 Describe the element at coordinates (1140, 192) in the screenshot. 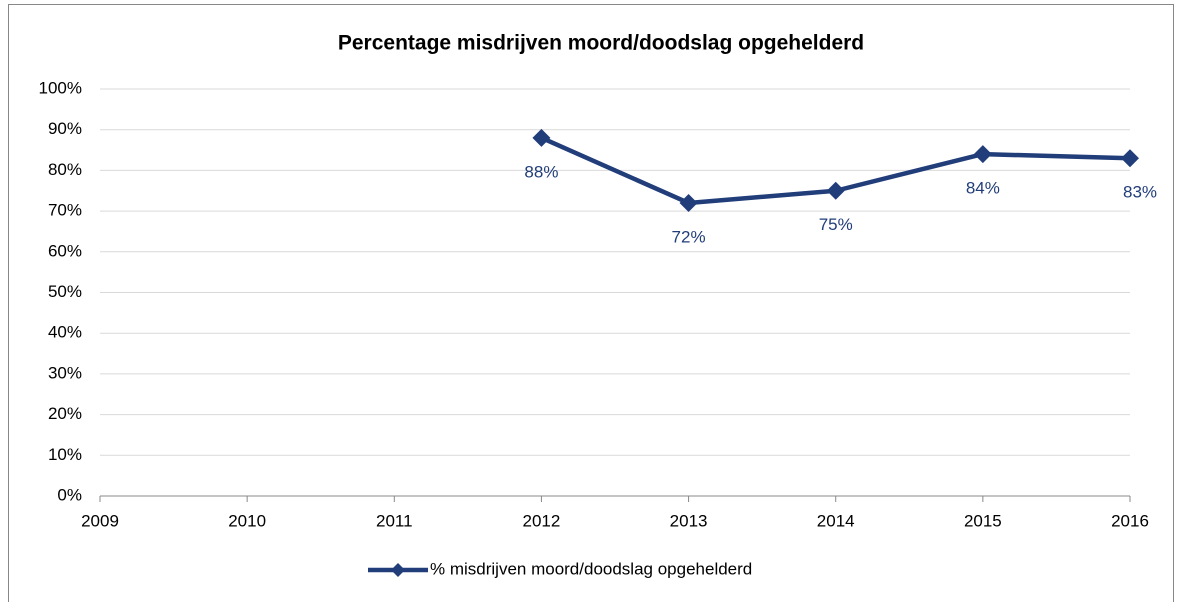

I see `data-label: 83%` at that location.